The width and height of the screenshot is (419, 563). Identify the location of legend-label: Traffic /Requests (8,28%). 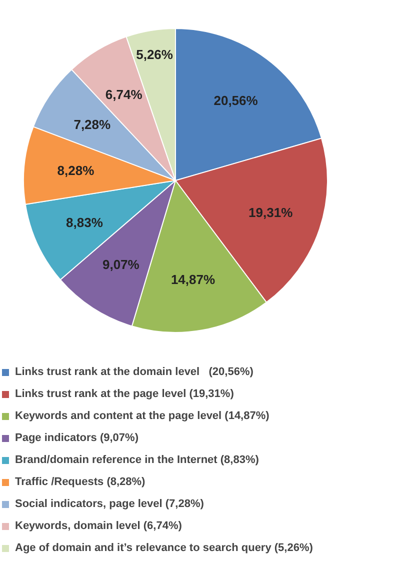
(80, 481).